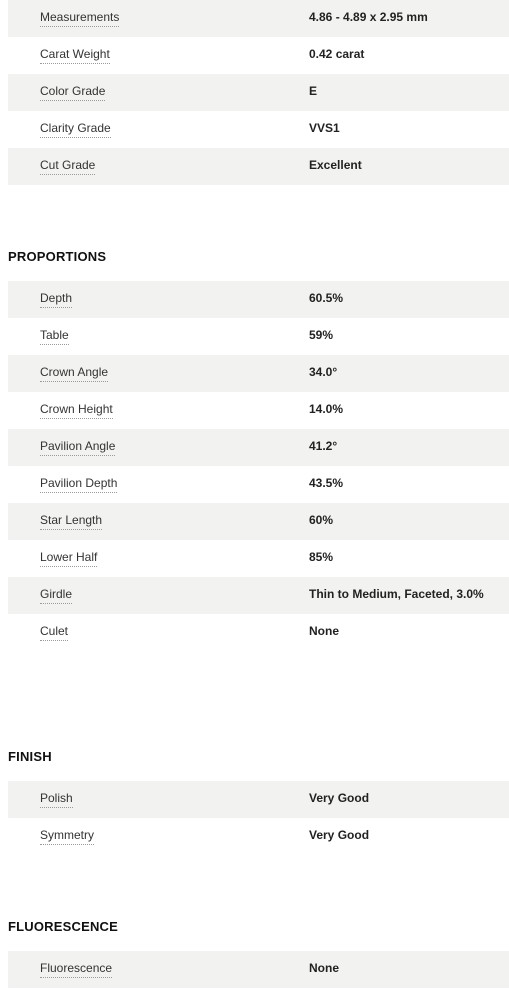 The image size is (509, 1006). Describe the element at coordinates (326, 298) in the screenshot. I see `spec-value-depth: 60.5%` at that location.